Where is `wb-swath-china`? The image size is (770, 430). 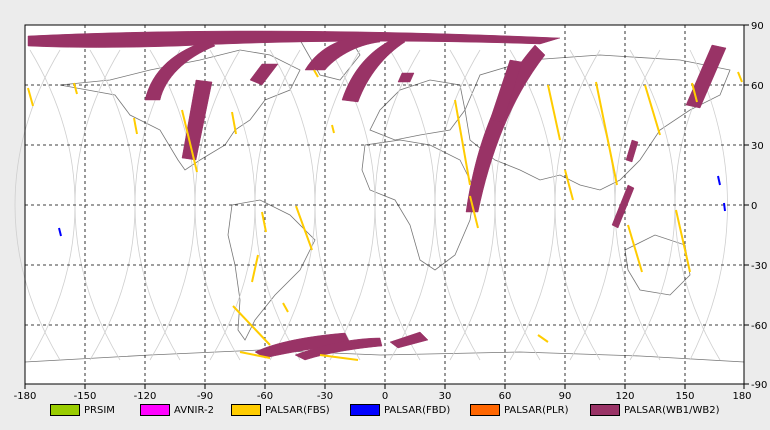
wb-swath-china is located at coordinates (632, 151).